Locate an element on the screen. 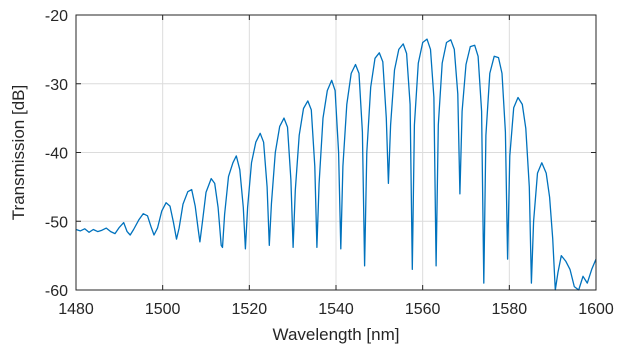 The width and height of the screenshot is (618, 353). y-tick-label: -40 is located at coordinates (56, 154).